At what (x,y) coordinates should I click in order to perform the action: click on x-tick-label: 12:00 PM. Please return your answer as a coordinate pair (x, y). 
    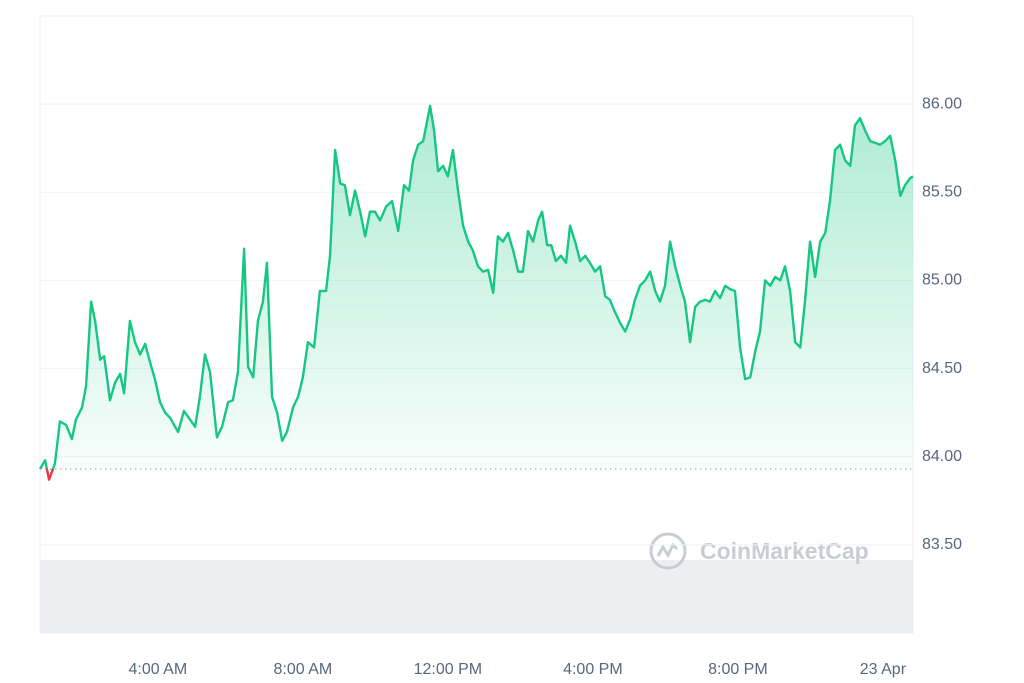
    Looking at the image, I should click on (448, 669).